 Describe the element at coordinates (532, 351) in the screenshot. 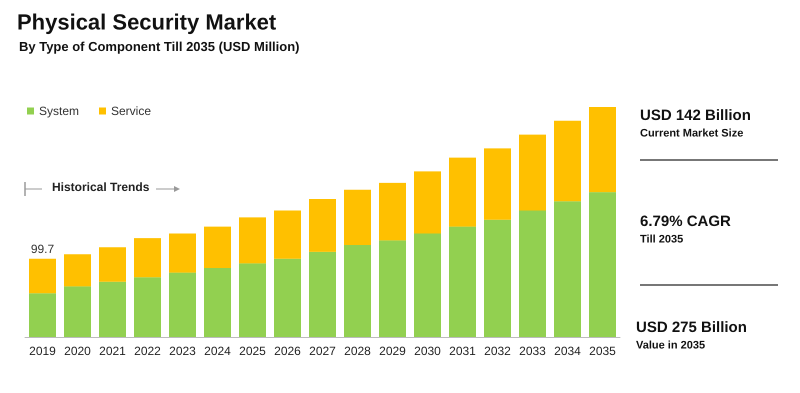

I see `x-tick-label: 2033` at that location.